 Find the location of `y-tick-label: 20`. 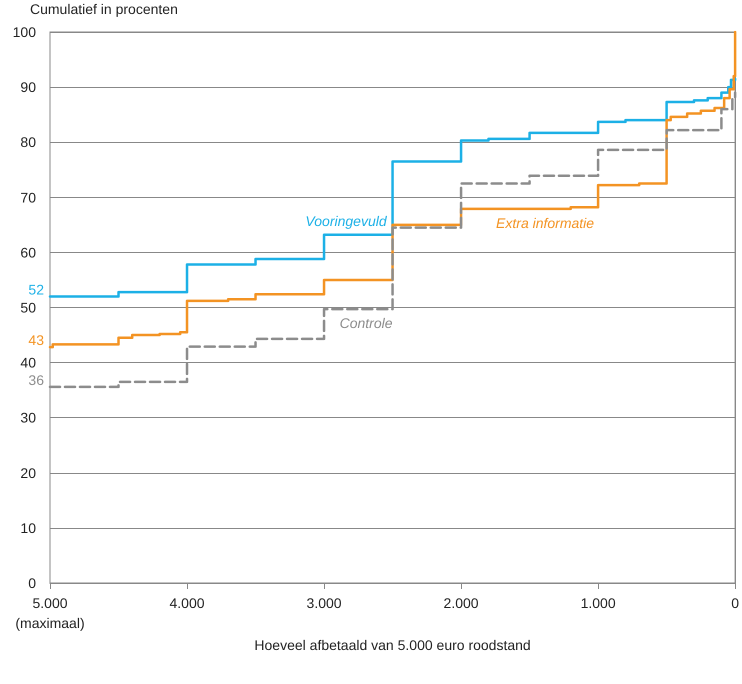

y-tick-label: 20 is located at coordinates (28, 472).